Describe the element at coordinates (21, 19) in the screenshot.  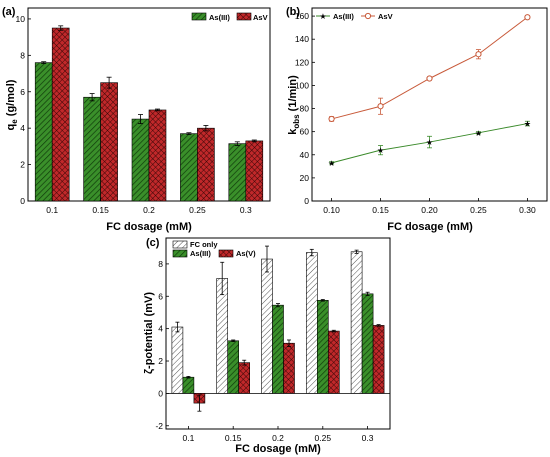
I see `a-ytick-label: 10` at that location.